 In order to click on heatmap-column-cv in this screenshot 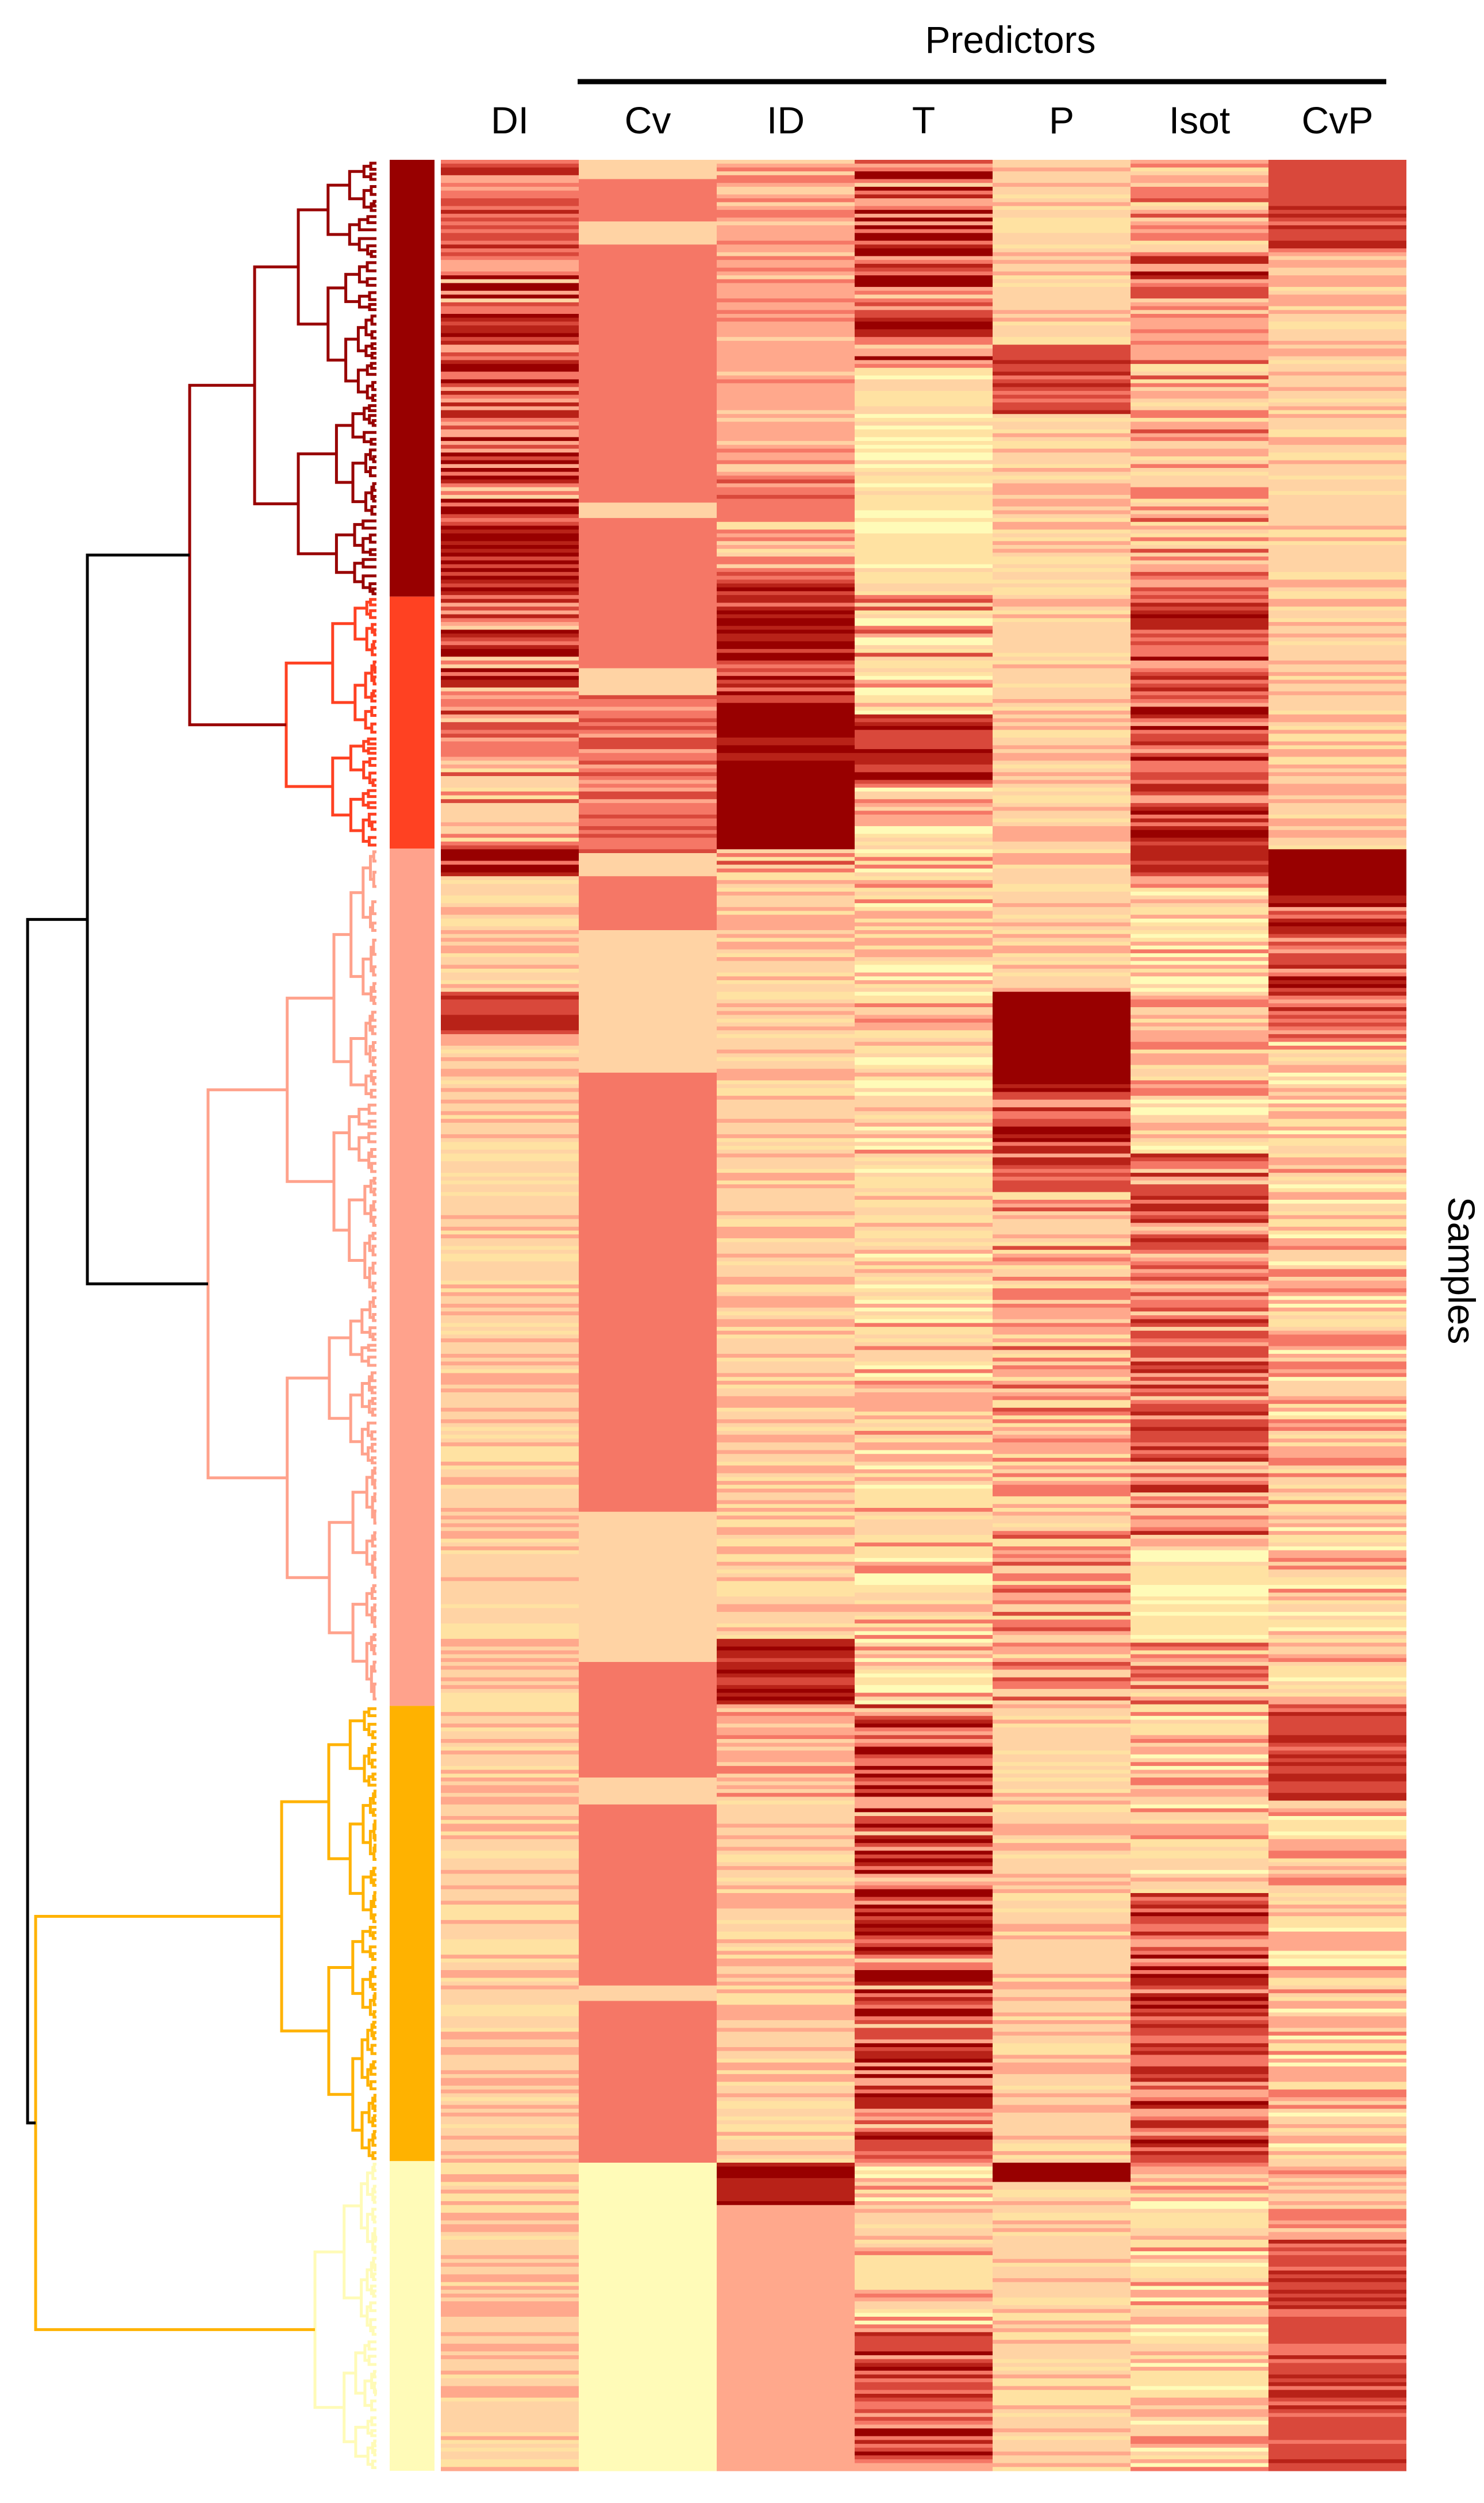, I will do `click(648, 1315)`.